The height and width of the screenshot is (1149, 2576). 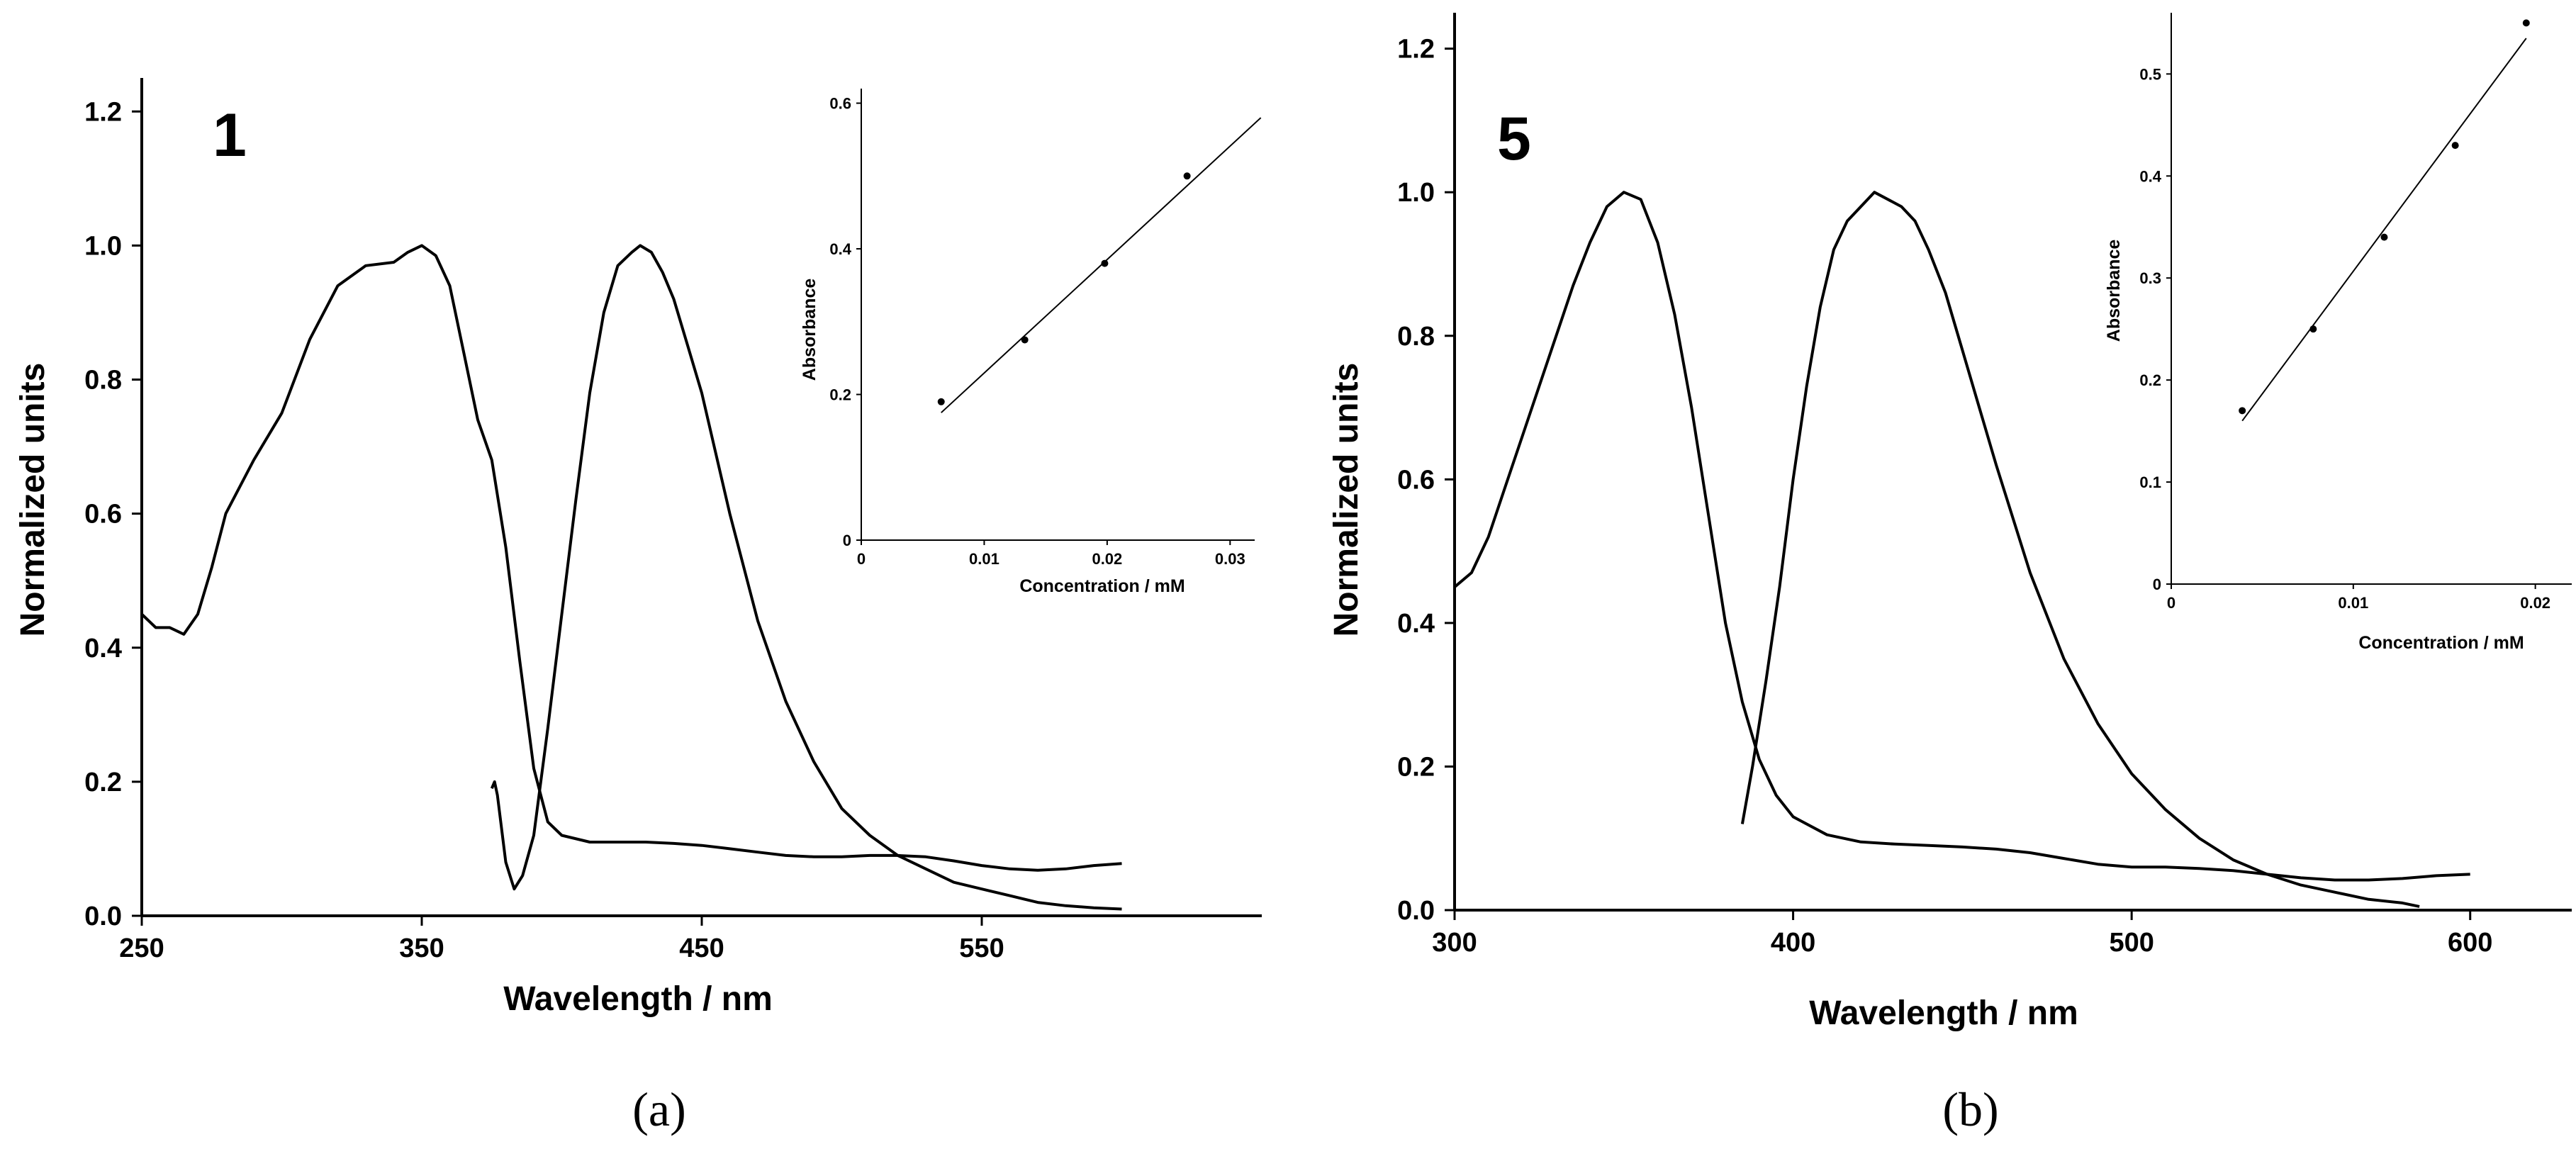 What do you see at coordinates (2150, 482) in the screenshot?
I see `inset-y-tick-label: 0.1` at bounding box center [2150, 482].